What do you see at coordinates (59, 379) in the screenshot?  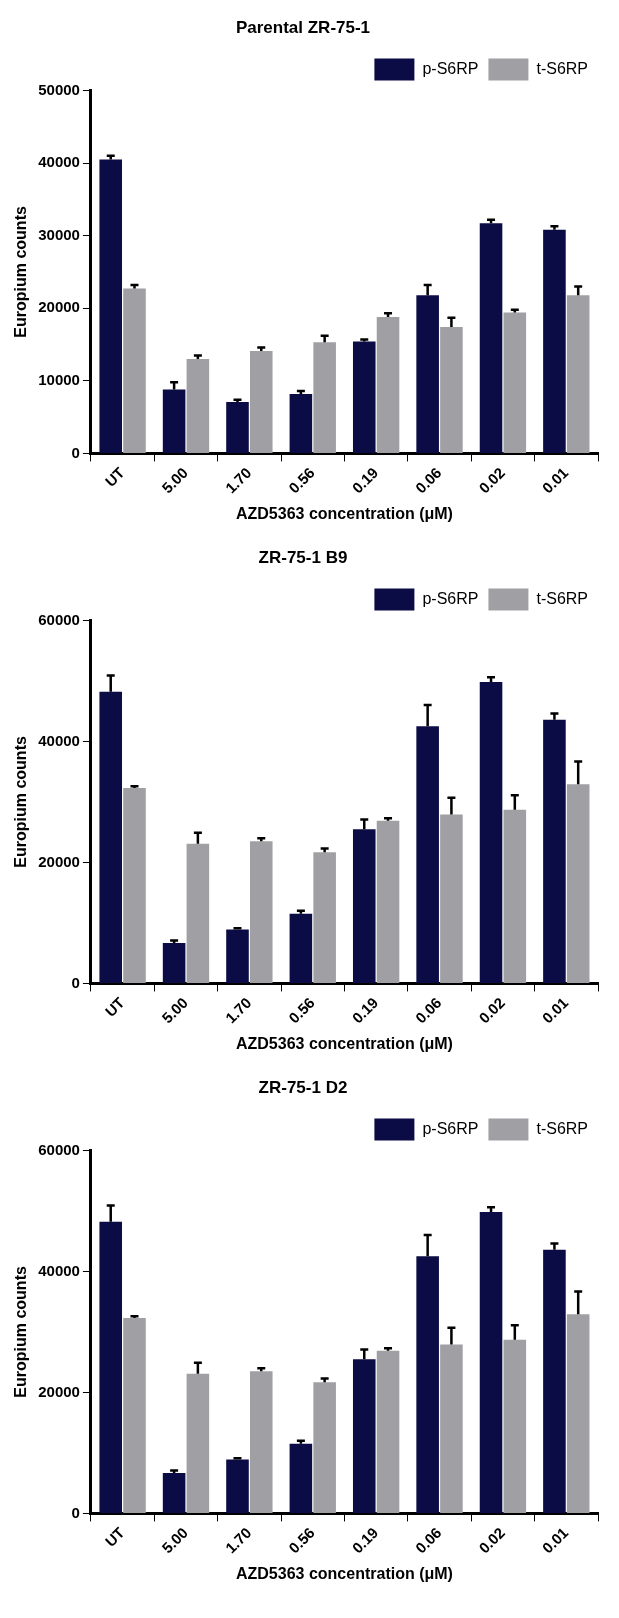 I see `y-tick-label: 10000` at bounding box center [59, 379].